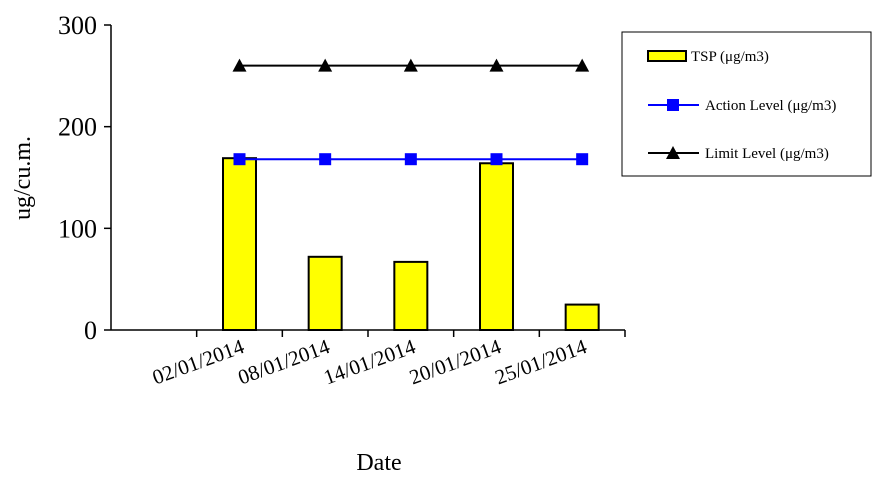 This screenshot has width=872, height=478. Describe the element at coordinates (77, 228) in the screenshot. I see `y-tick-label: 100` at that location.